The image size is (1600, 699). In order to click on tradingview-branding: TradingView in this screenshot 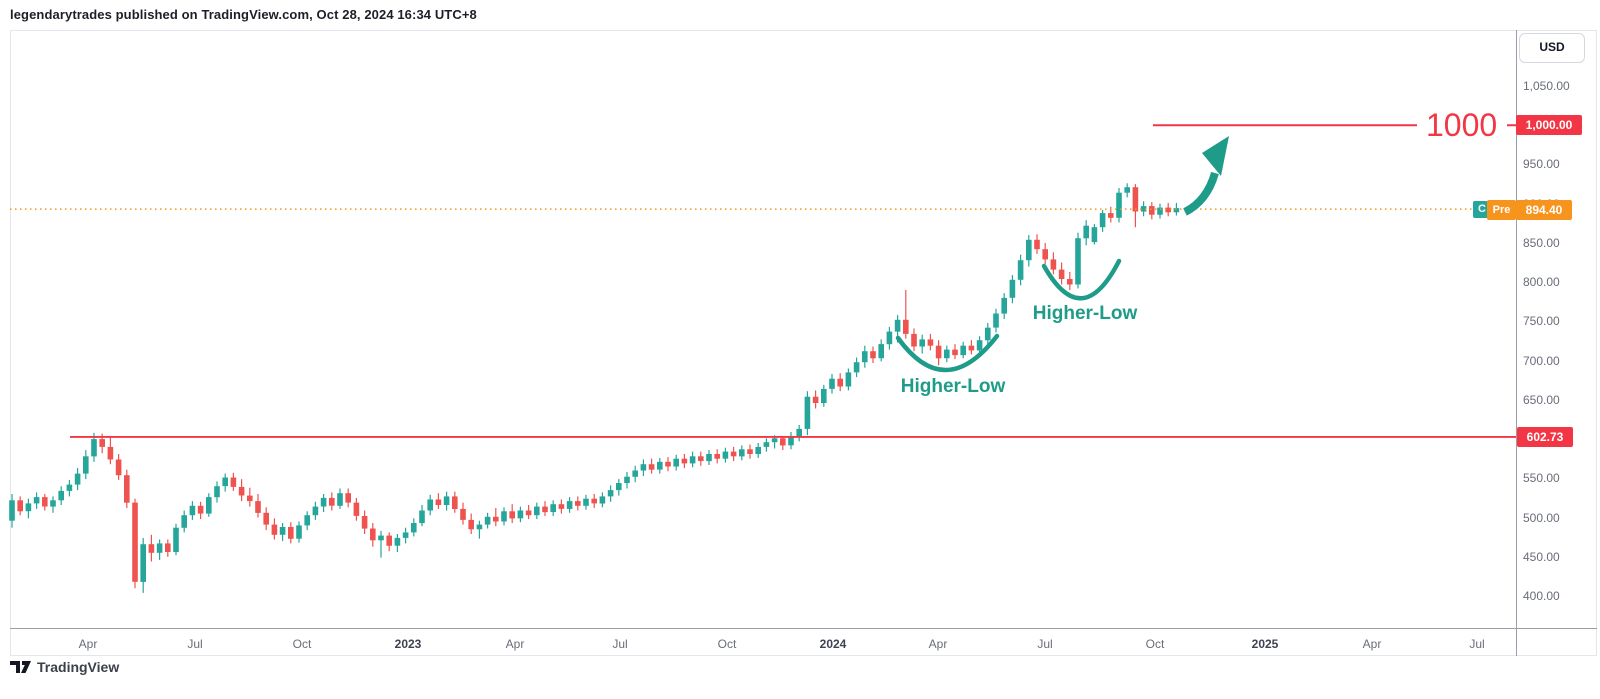, I will do `click(64, 667)`.